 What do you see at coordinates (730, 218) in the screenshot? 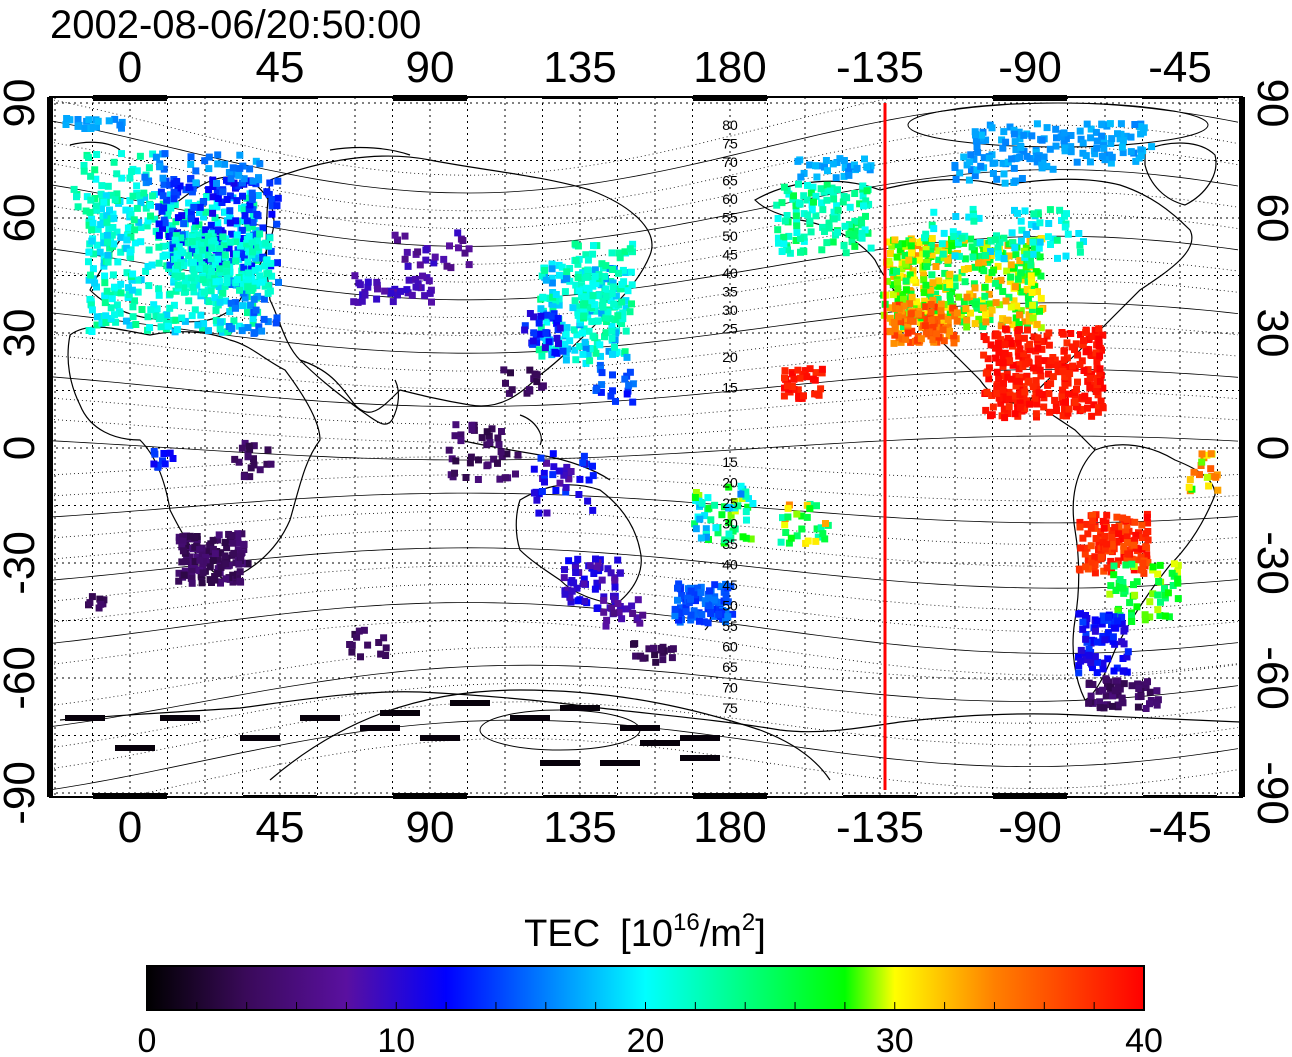
I see `contour-label: 55` at bounding box center [730, 218].